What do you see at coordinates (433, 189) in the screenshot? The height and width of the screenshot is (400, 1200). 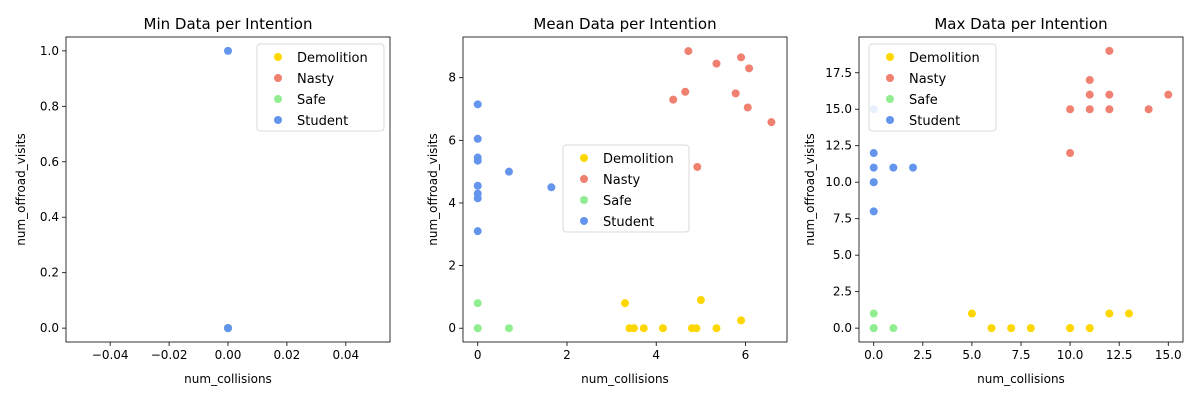 I see `y-axis-label: num_offroad_visits` at bounding box center [433, 189].